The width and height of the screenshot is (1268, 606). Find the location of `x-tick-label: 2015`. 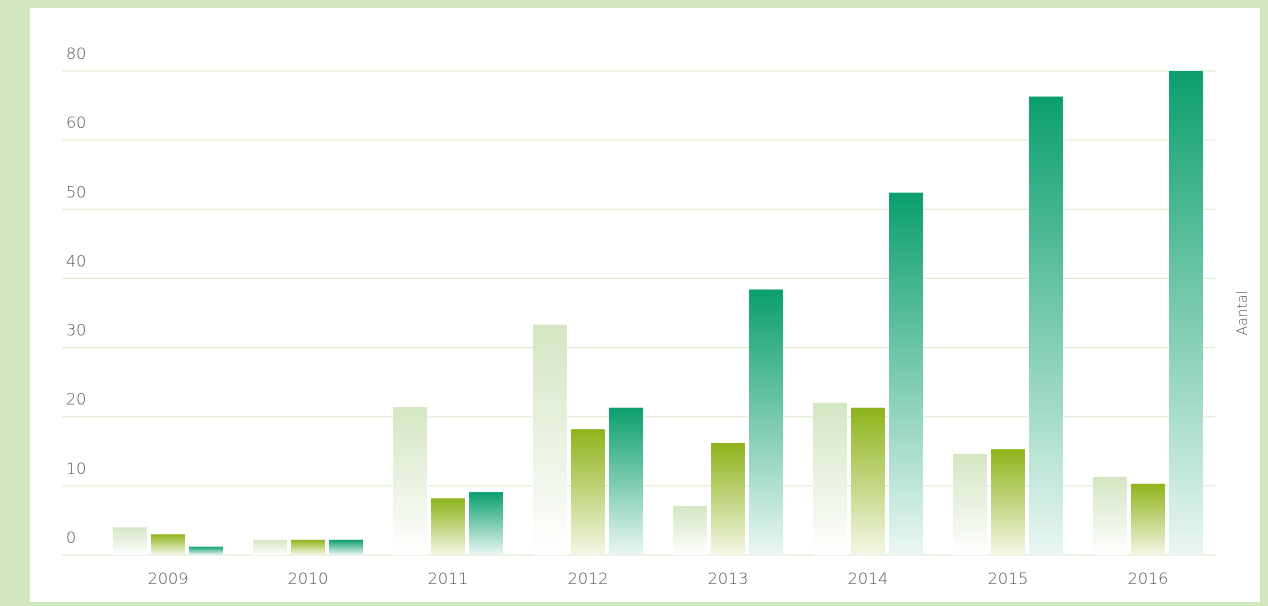

x-tick-label: 2015 is located at coordinates (1008, 578).